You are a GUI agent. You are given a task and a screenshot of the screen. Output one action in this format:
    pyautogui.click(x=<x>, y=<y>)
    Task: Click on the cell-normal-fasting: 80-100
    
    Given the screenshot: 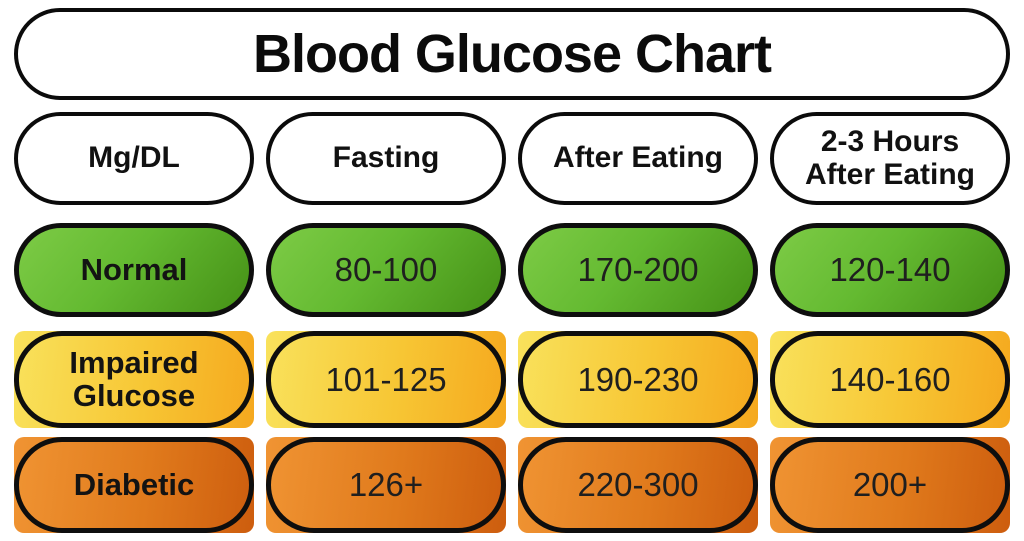 What is the action you would take?
    pyautogui.click(x=386, y=270)
    